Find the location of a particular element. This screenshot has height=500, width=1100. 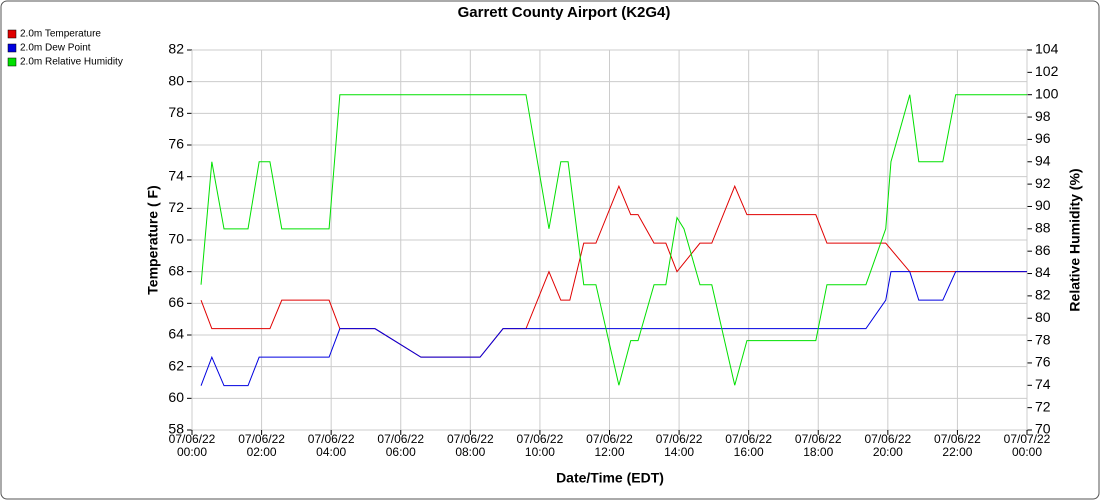

y-tick-label: 58 is located at coordinates (176, 429).